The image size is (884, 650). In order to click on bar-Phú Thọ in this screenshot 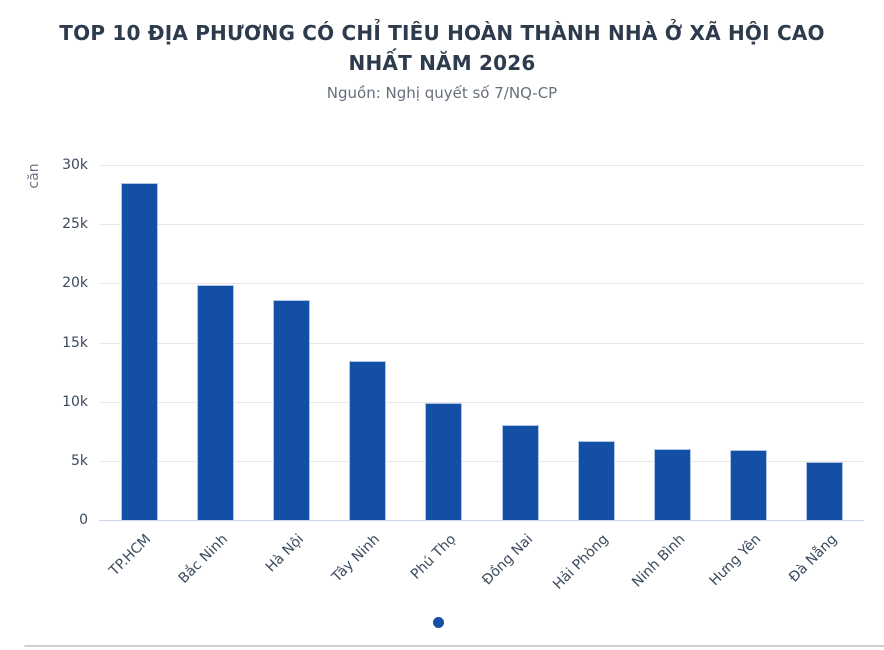, I will do `click(444, 461)`.